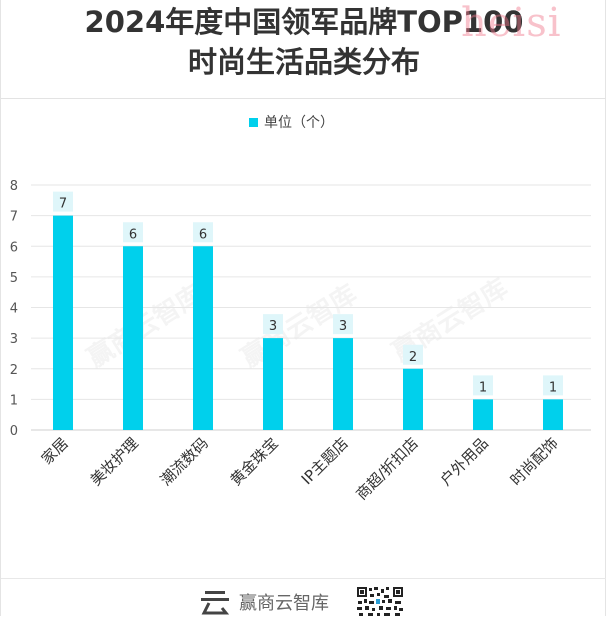 The image size is (606, 617). I want to click on brand: 赢商云智库, so click(264, 602).